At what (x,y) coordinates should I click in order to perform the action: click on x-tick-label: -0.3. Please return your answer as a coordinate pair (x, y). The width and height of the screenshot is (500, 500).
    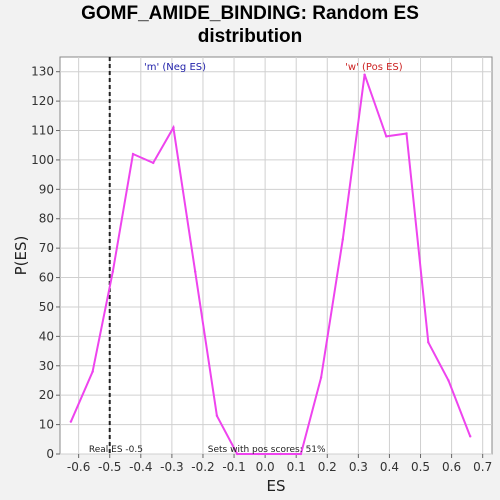
    Looking at the image, I should click on (171, 467).